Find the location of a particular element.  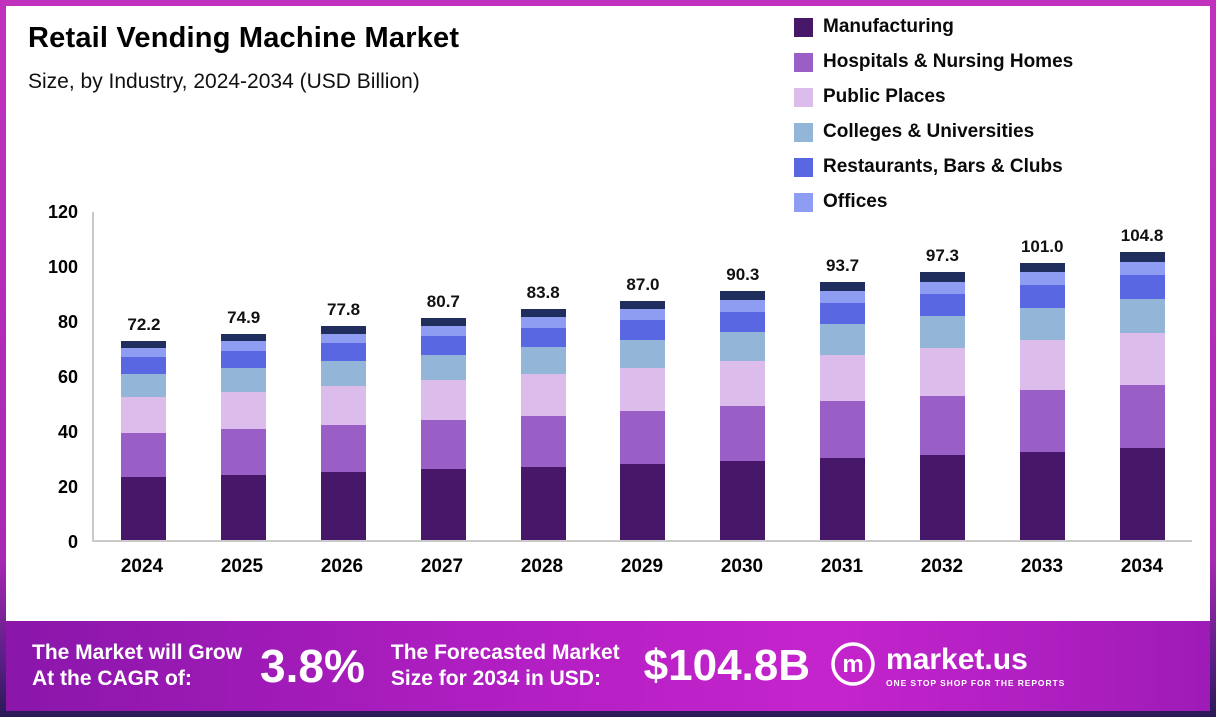

bar-group: 101.0 is located at coordinates (1042, 376).